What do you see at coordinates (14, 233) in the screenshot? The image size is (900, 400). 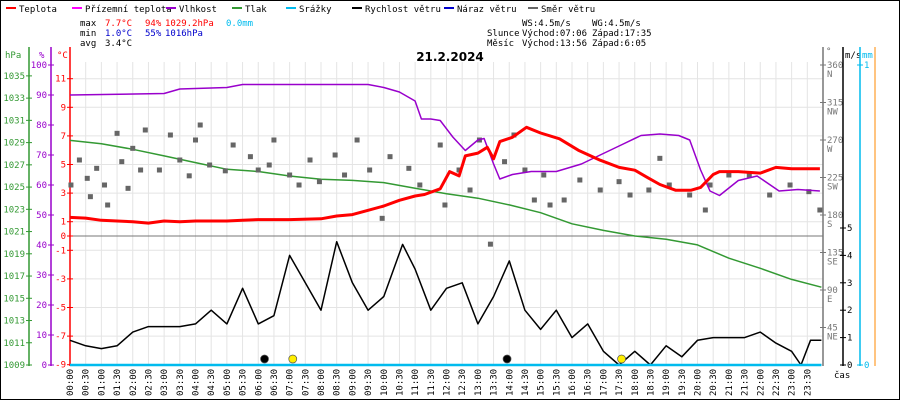 I see `pressure-tick-label: 1021` at bounding box center [14, 233].